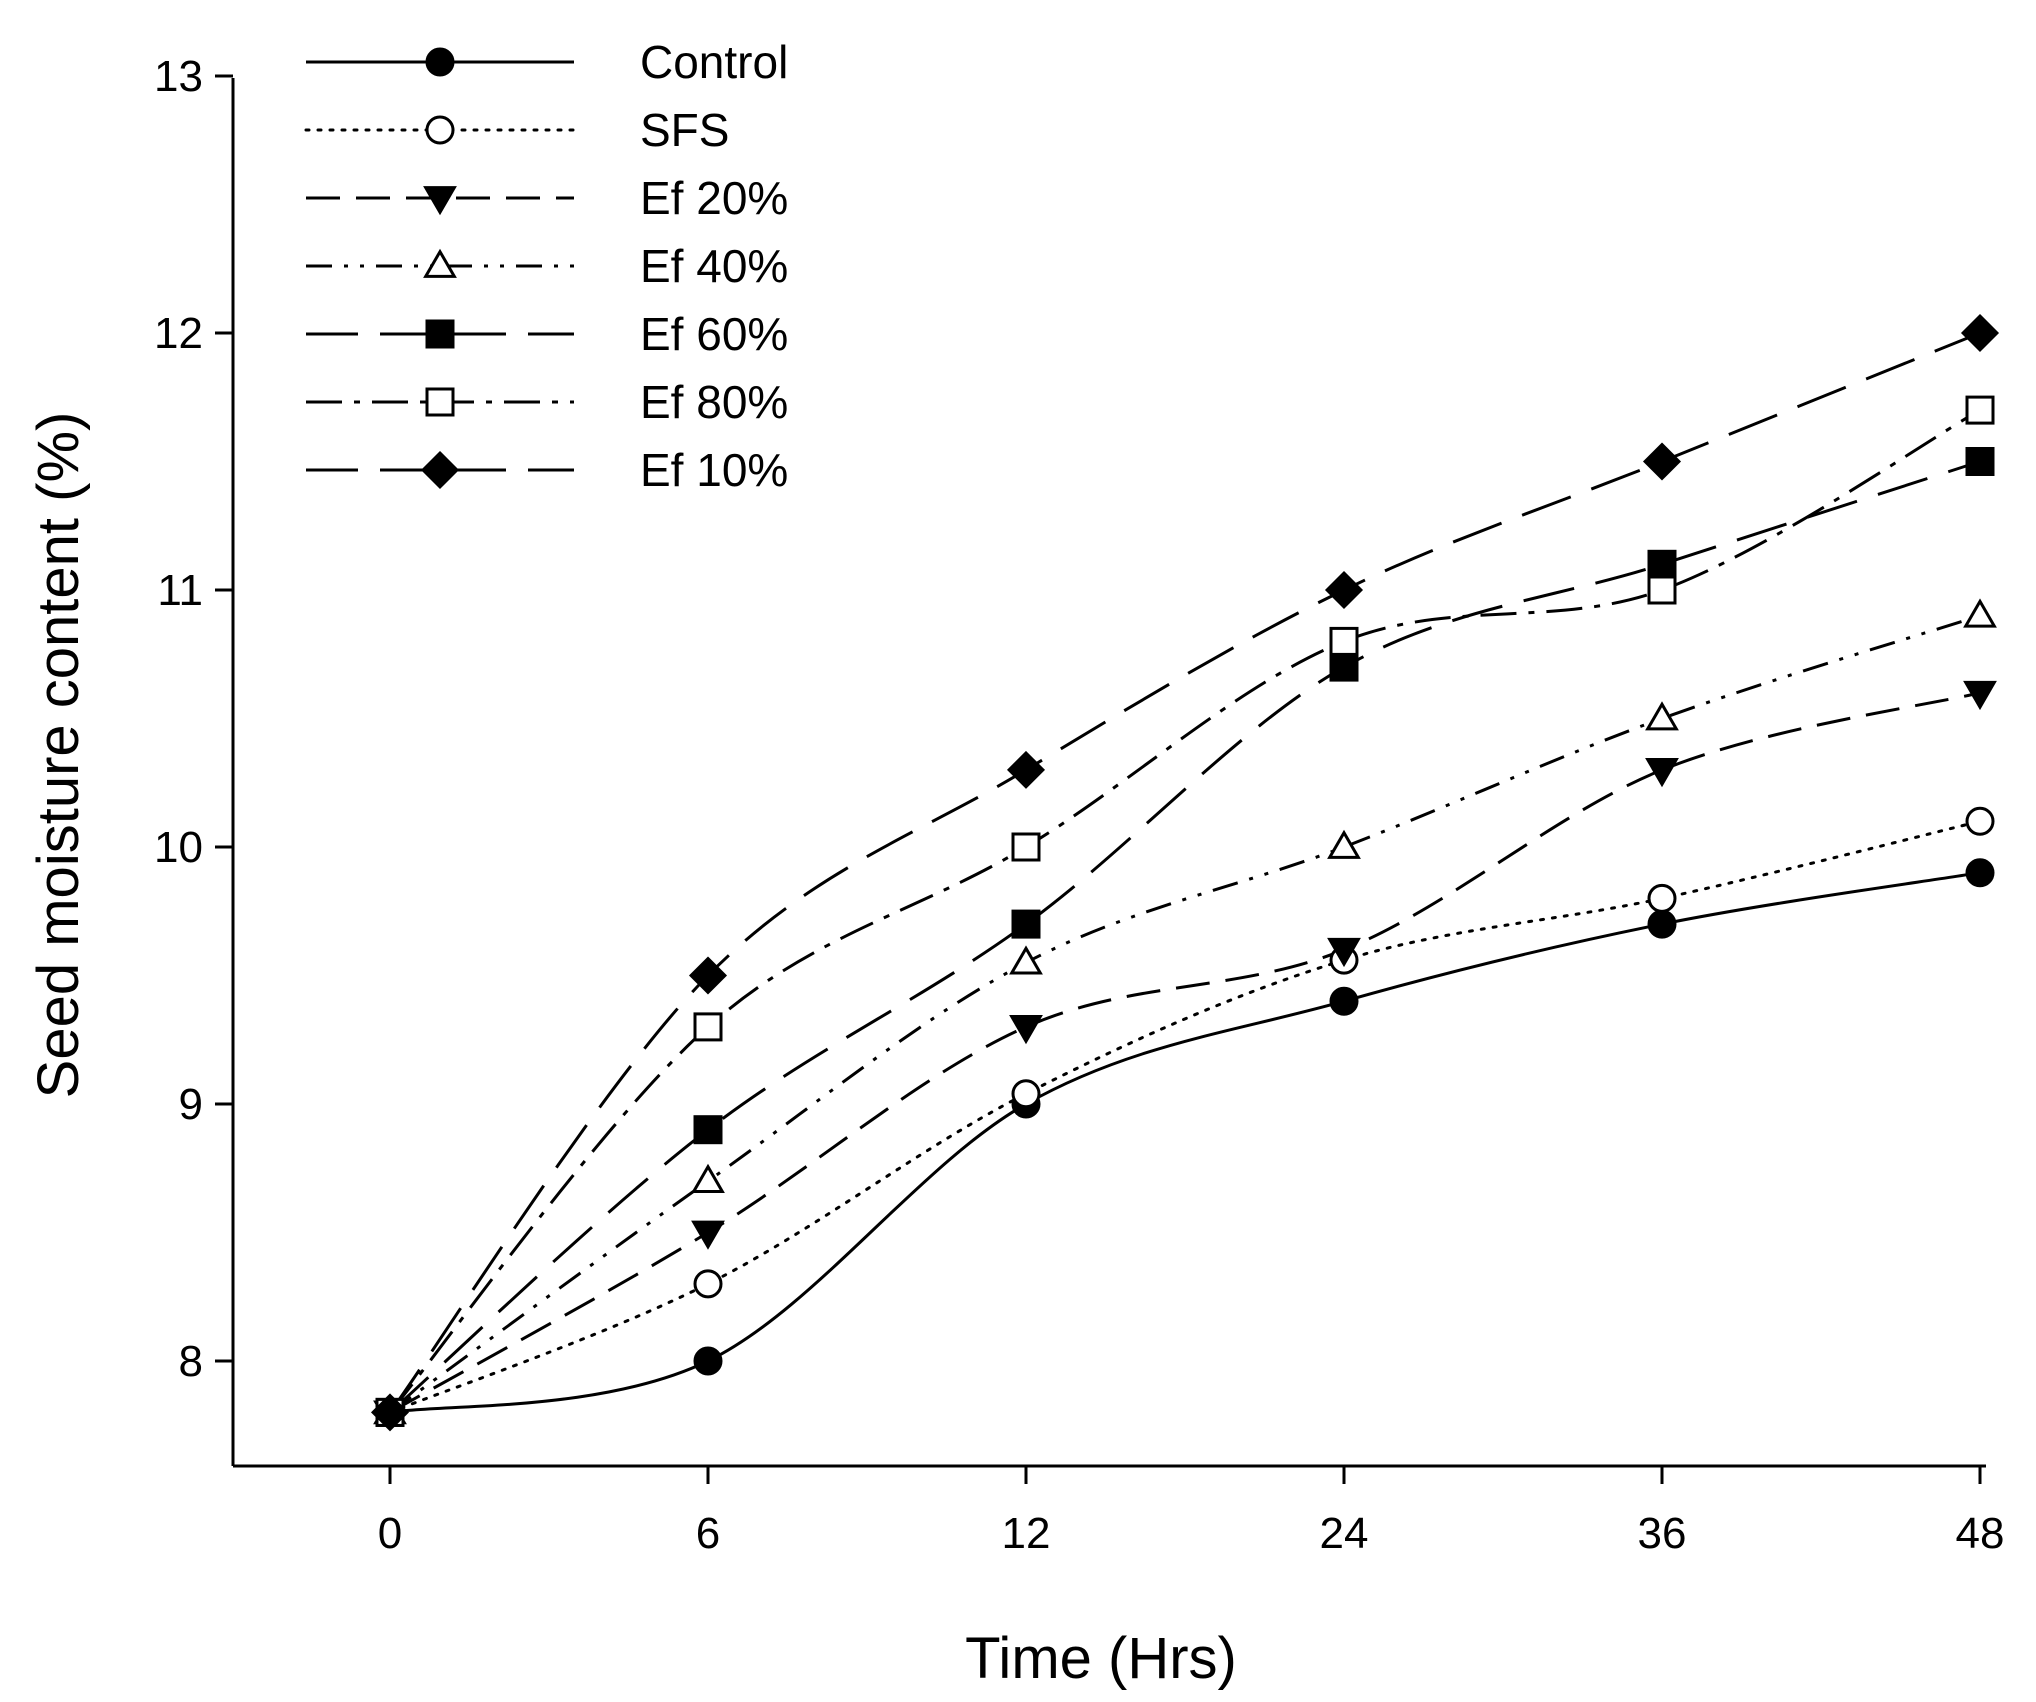 The height and width of the screenshot is (1702, 2036). What do you see at coordinates (1026, 1533) in the screenshot?
I see `x-tick-label: 12` at bounding box center [1026, 1533].